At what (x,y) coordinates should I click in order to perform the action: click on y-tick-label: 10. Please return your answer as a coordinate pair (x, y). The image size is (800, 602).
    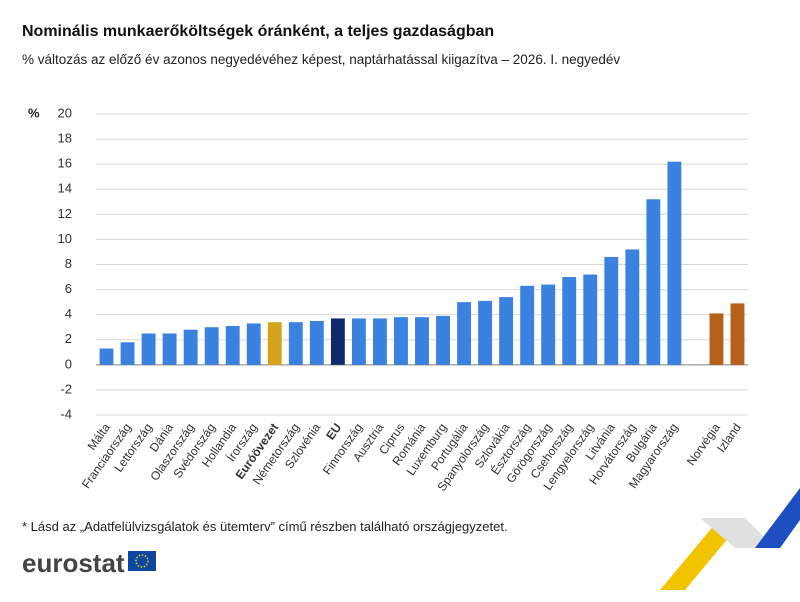
    Looking at the image, I should click on (65, 238).